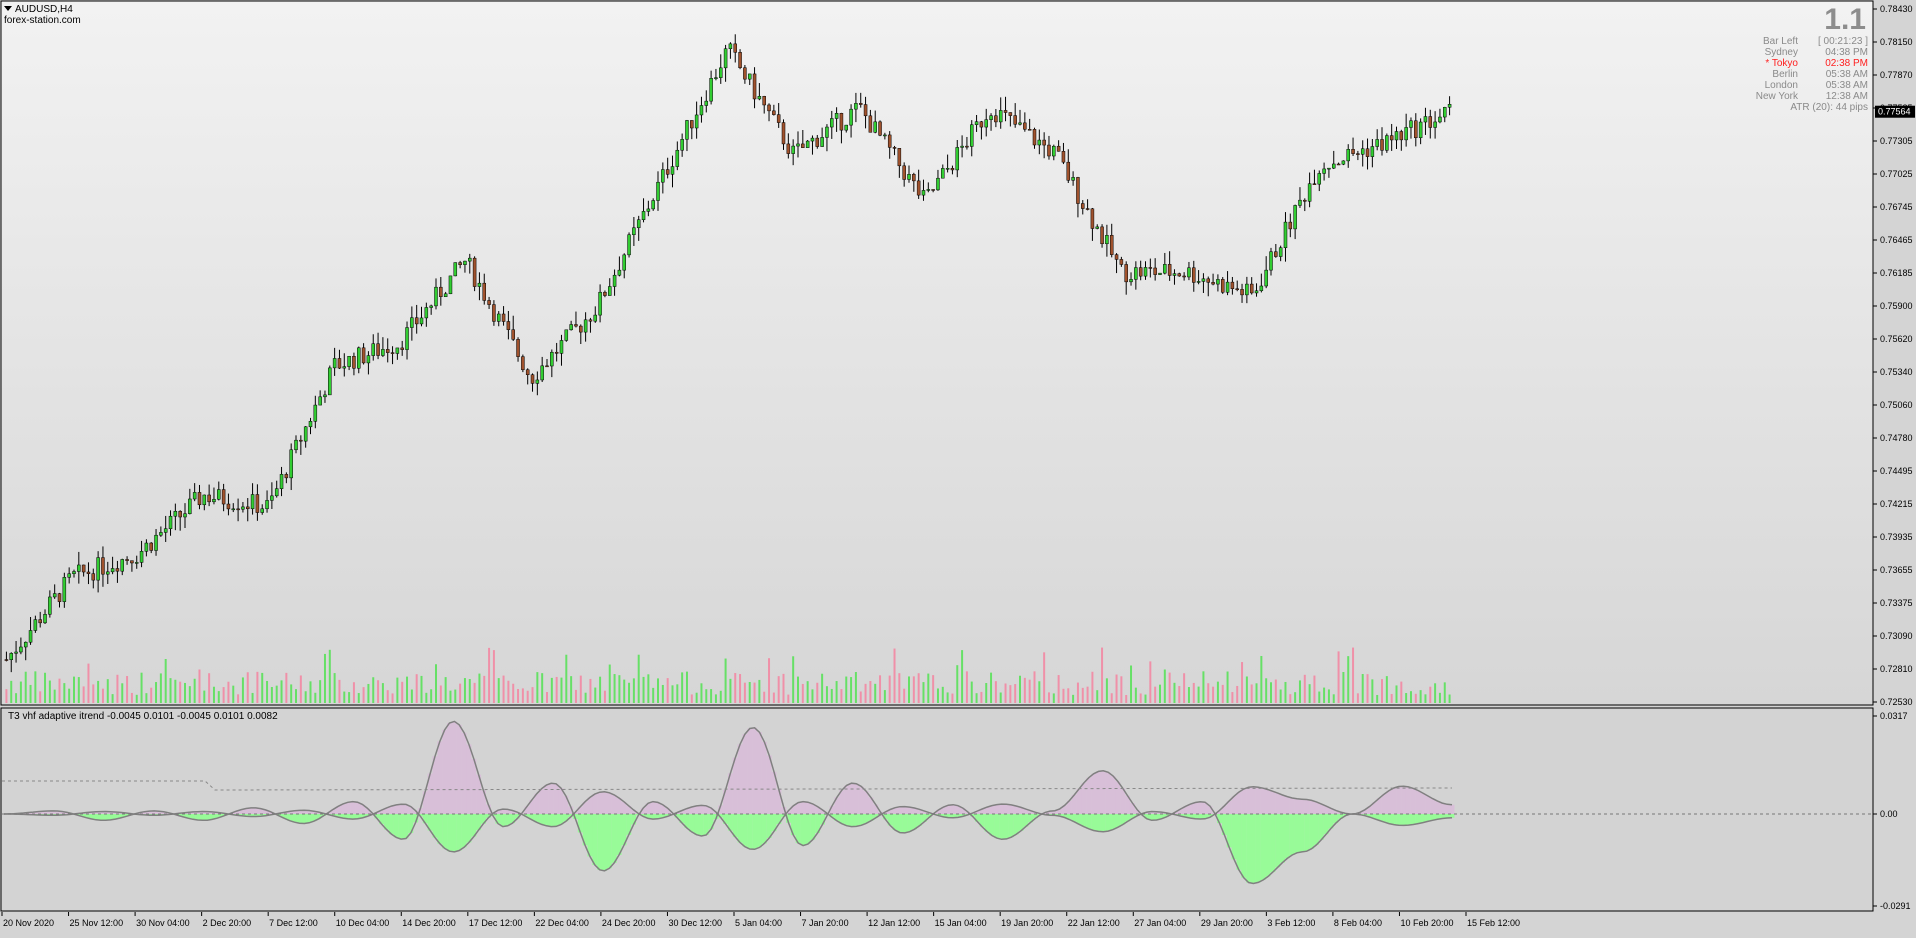 This screenshot has height=938, width=1916. I want to click on current-price-badge, so click(1895, 111).